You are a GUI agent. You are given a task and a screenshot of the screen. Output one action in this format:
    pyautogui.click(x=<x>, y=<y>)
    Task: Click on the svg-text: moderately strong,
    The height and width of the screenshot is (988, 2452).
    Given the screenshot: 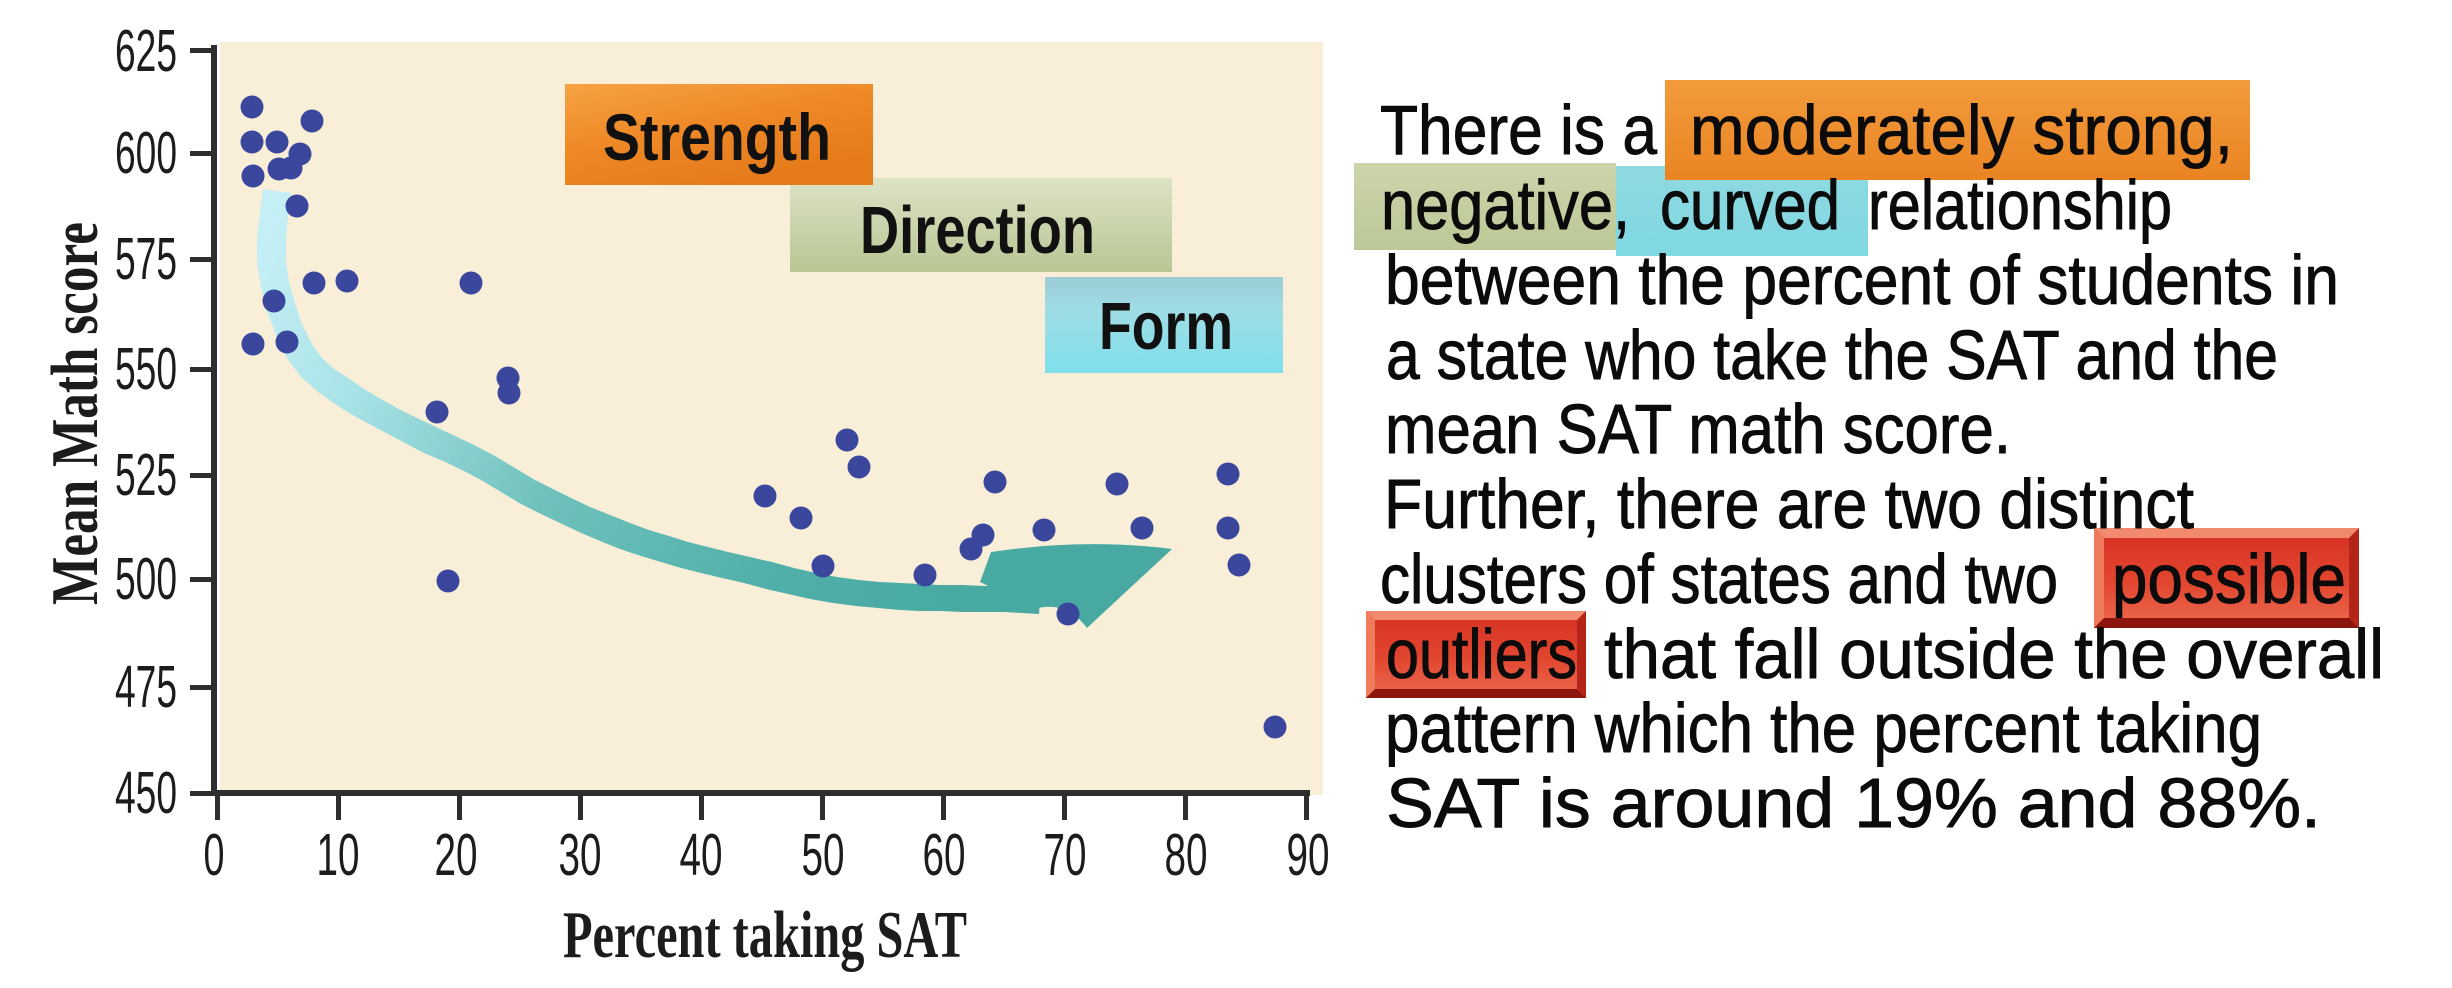 What is the action you would take?
    pyautogui.click(x=1961, y=130)
    